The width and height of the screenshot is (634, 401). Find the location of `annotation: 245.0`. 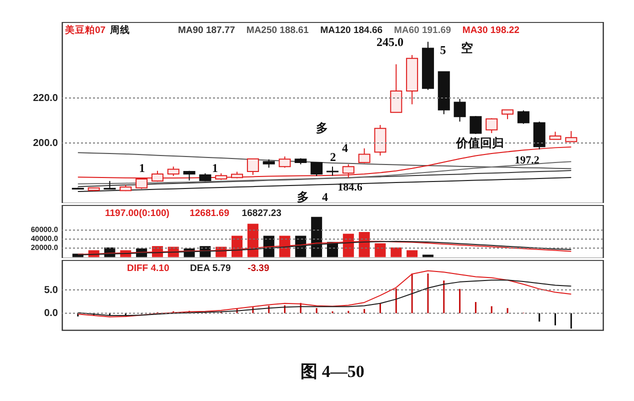

annotation: 245.0 is located at coordinates (390, 42).